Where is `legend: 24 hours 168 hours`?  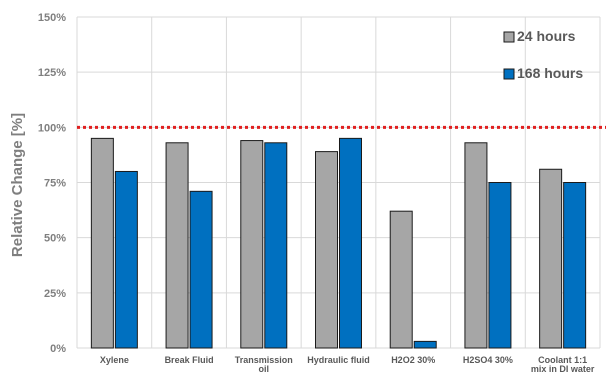
legend: 24 hours 168 hours is located at coordinates (543, 54).